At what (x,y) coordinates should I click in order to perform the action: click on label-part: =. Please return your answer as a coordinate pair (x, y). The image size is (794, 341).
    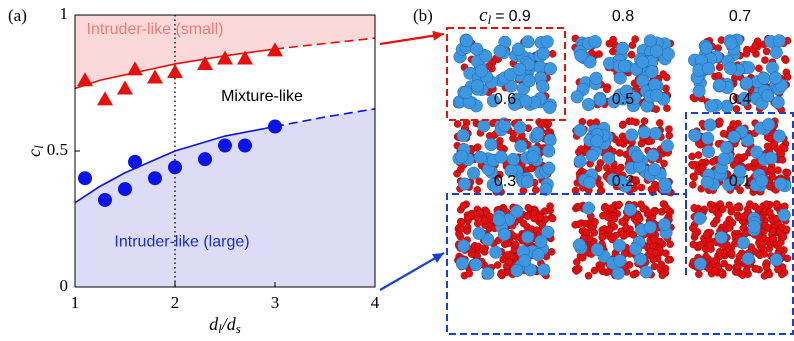
    Looking at the image, I should click on (499, 16).